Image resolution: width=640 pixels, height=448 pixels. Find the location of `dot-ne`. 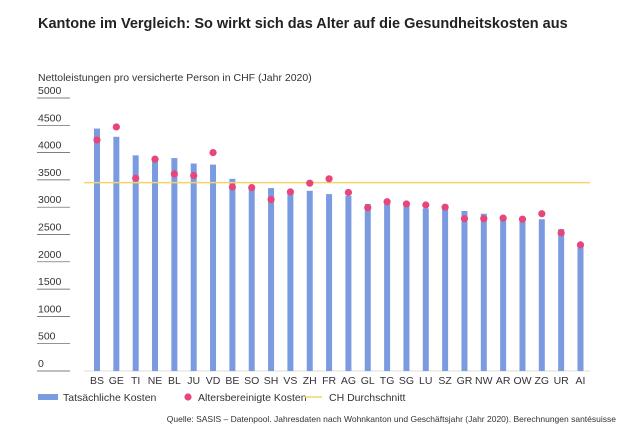

dot-ne is located at coordinates (155, 159).